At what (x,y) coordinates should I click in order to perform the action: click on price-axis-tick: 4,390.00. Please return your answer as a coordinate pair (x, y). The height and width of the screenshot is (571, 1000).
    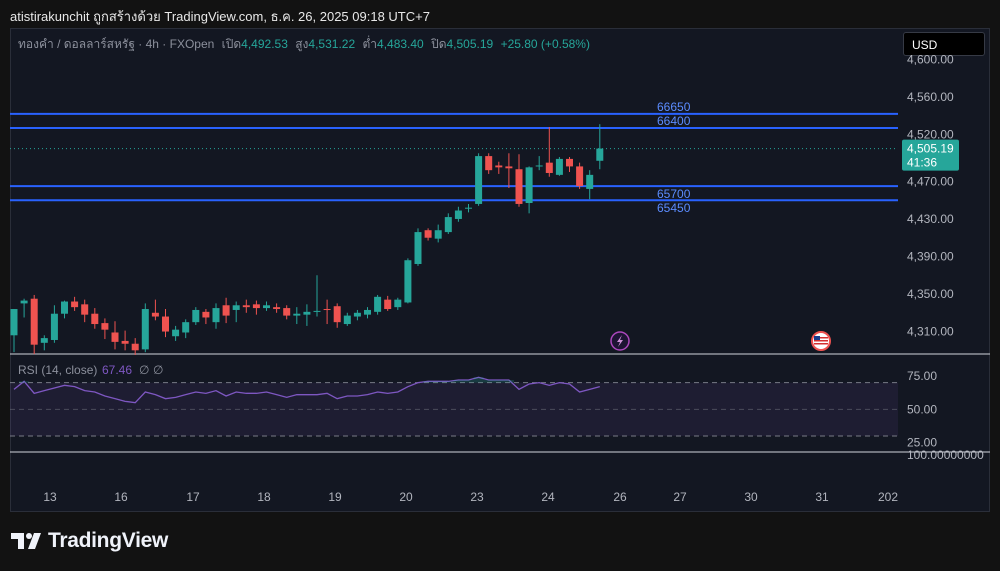
    Looking at the image, I should click on (930, 256).